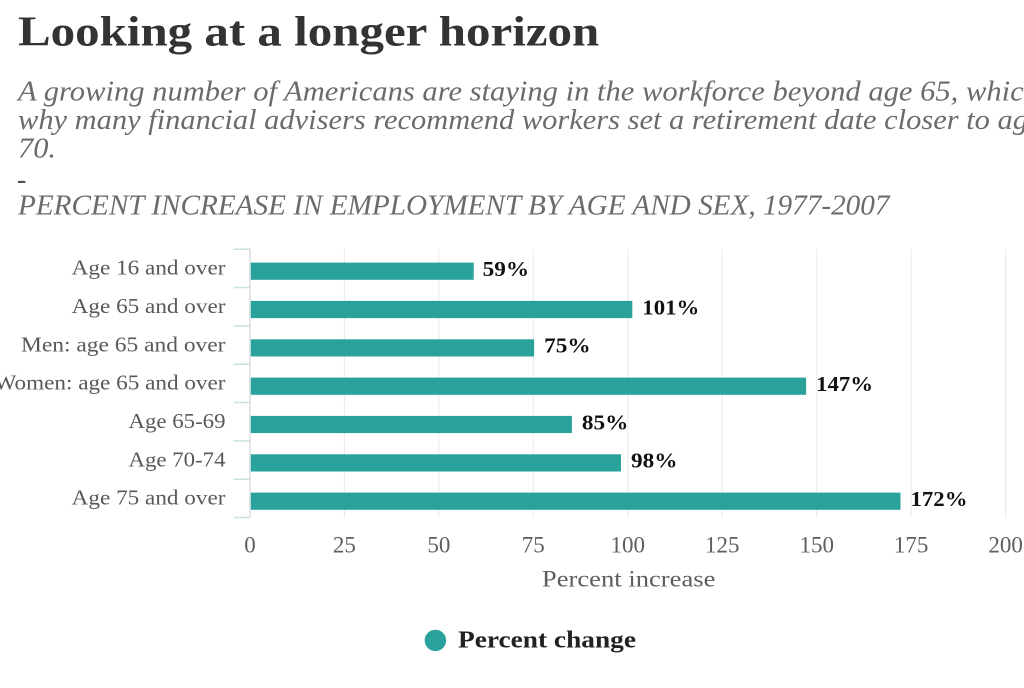  What do you see at coordinates (628, 545) in the screenshot?
I see `svg-text: 100` at bounding box center [628, 545].